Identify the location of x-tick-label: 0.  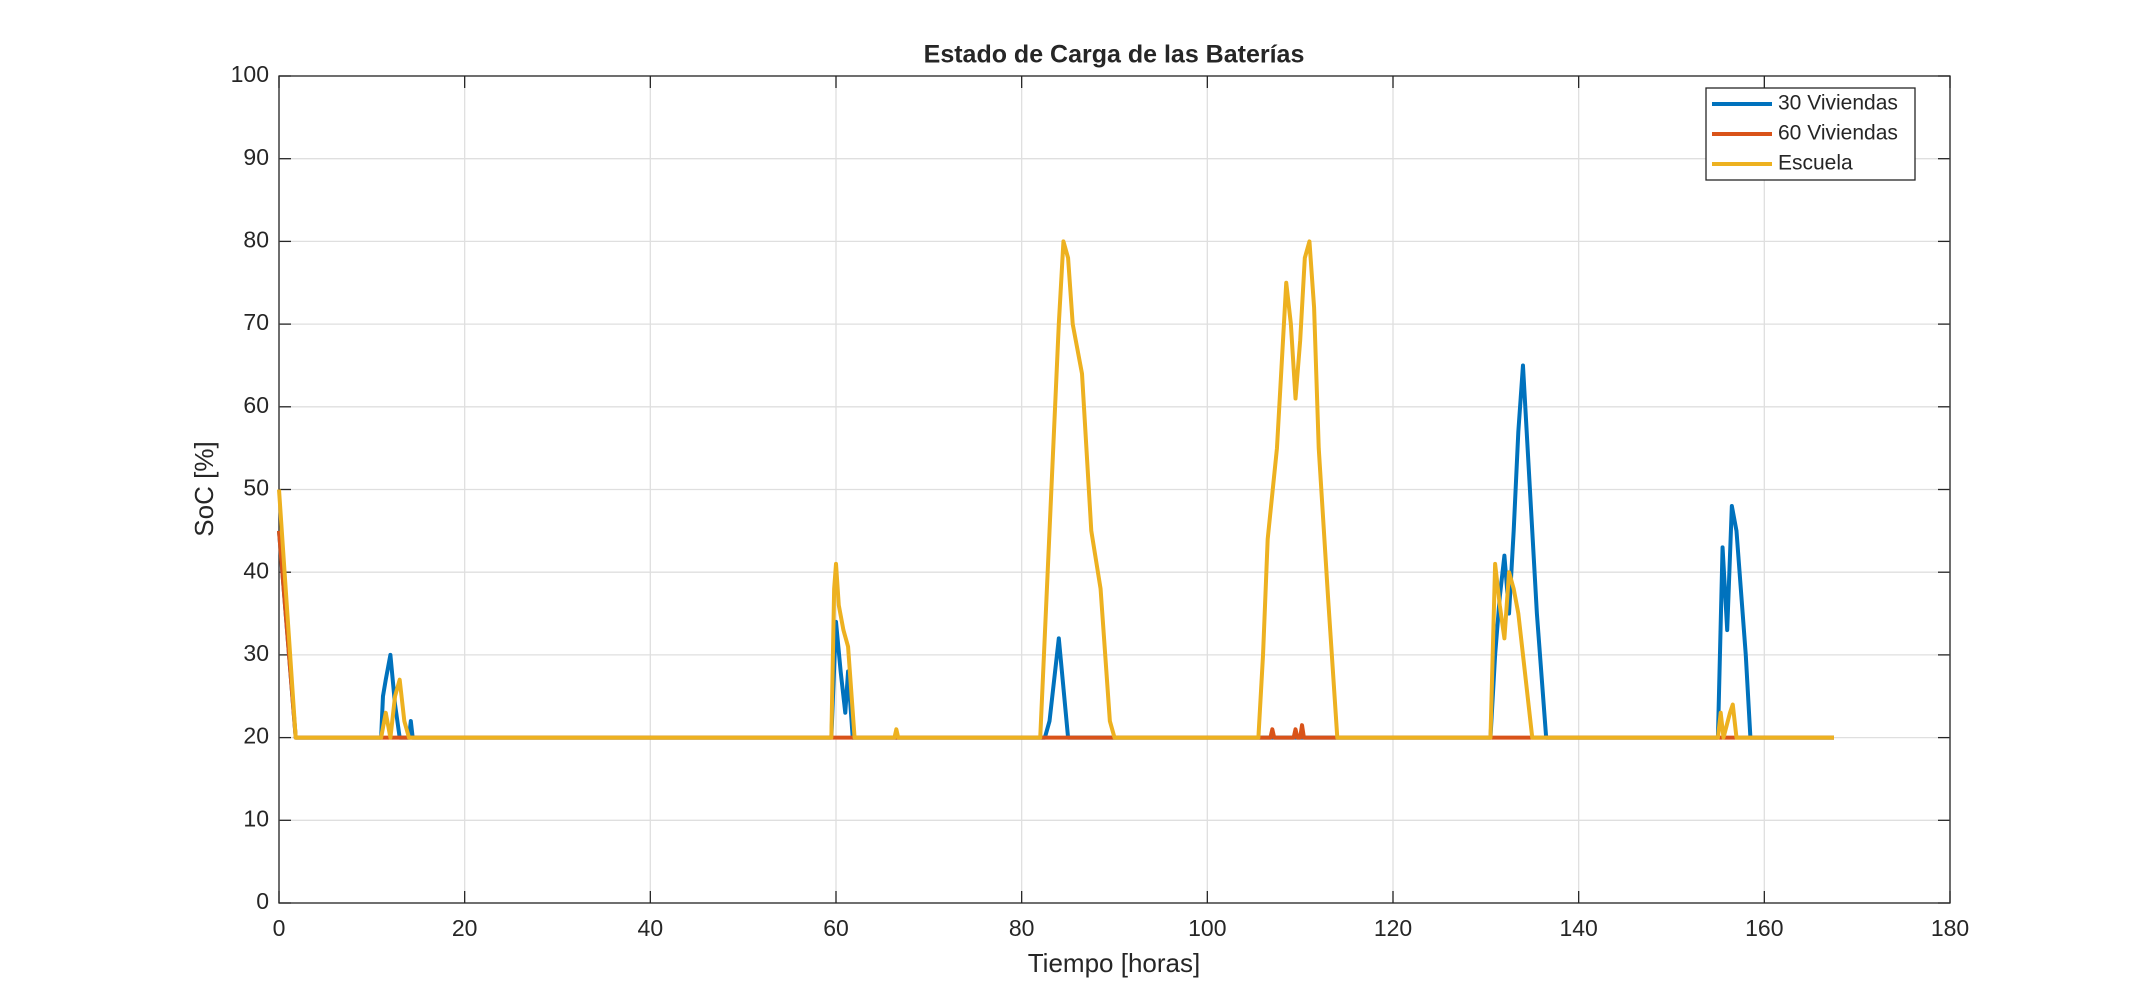
(279, 928).